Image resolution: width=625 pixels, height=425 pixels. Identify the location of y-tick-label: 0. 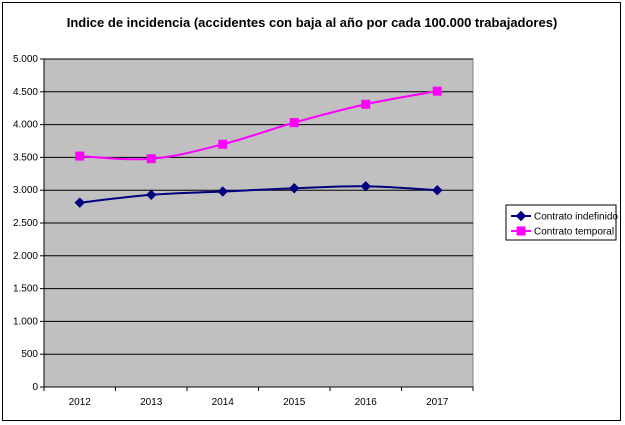
(35, 387).